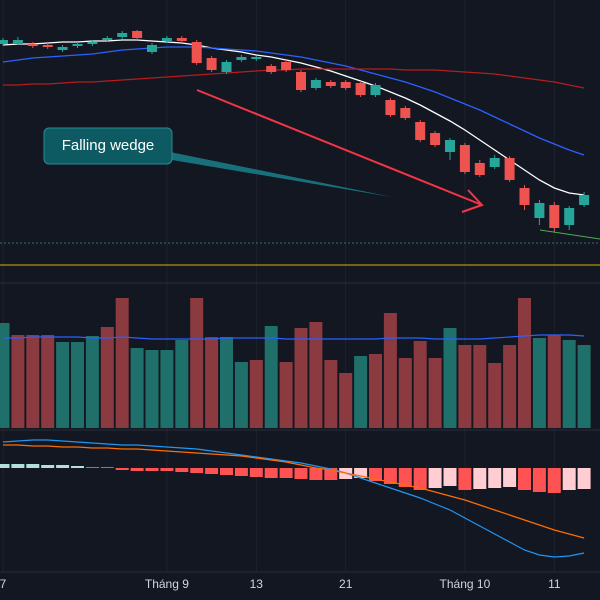 The height and width of the screenshot is (600, 600). Describe the element at coordinates (276, 173) in the screenshot. I see `callout-pointer` at that location.